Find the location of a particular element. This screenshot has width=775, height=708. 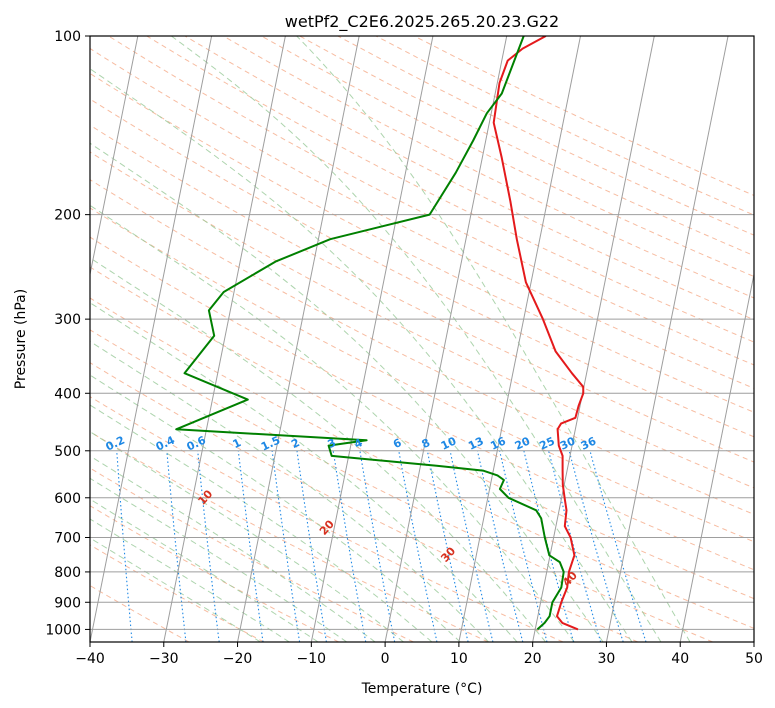

y-tick-label: 600 is located at coordinates (67, 499).